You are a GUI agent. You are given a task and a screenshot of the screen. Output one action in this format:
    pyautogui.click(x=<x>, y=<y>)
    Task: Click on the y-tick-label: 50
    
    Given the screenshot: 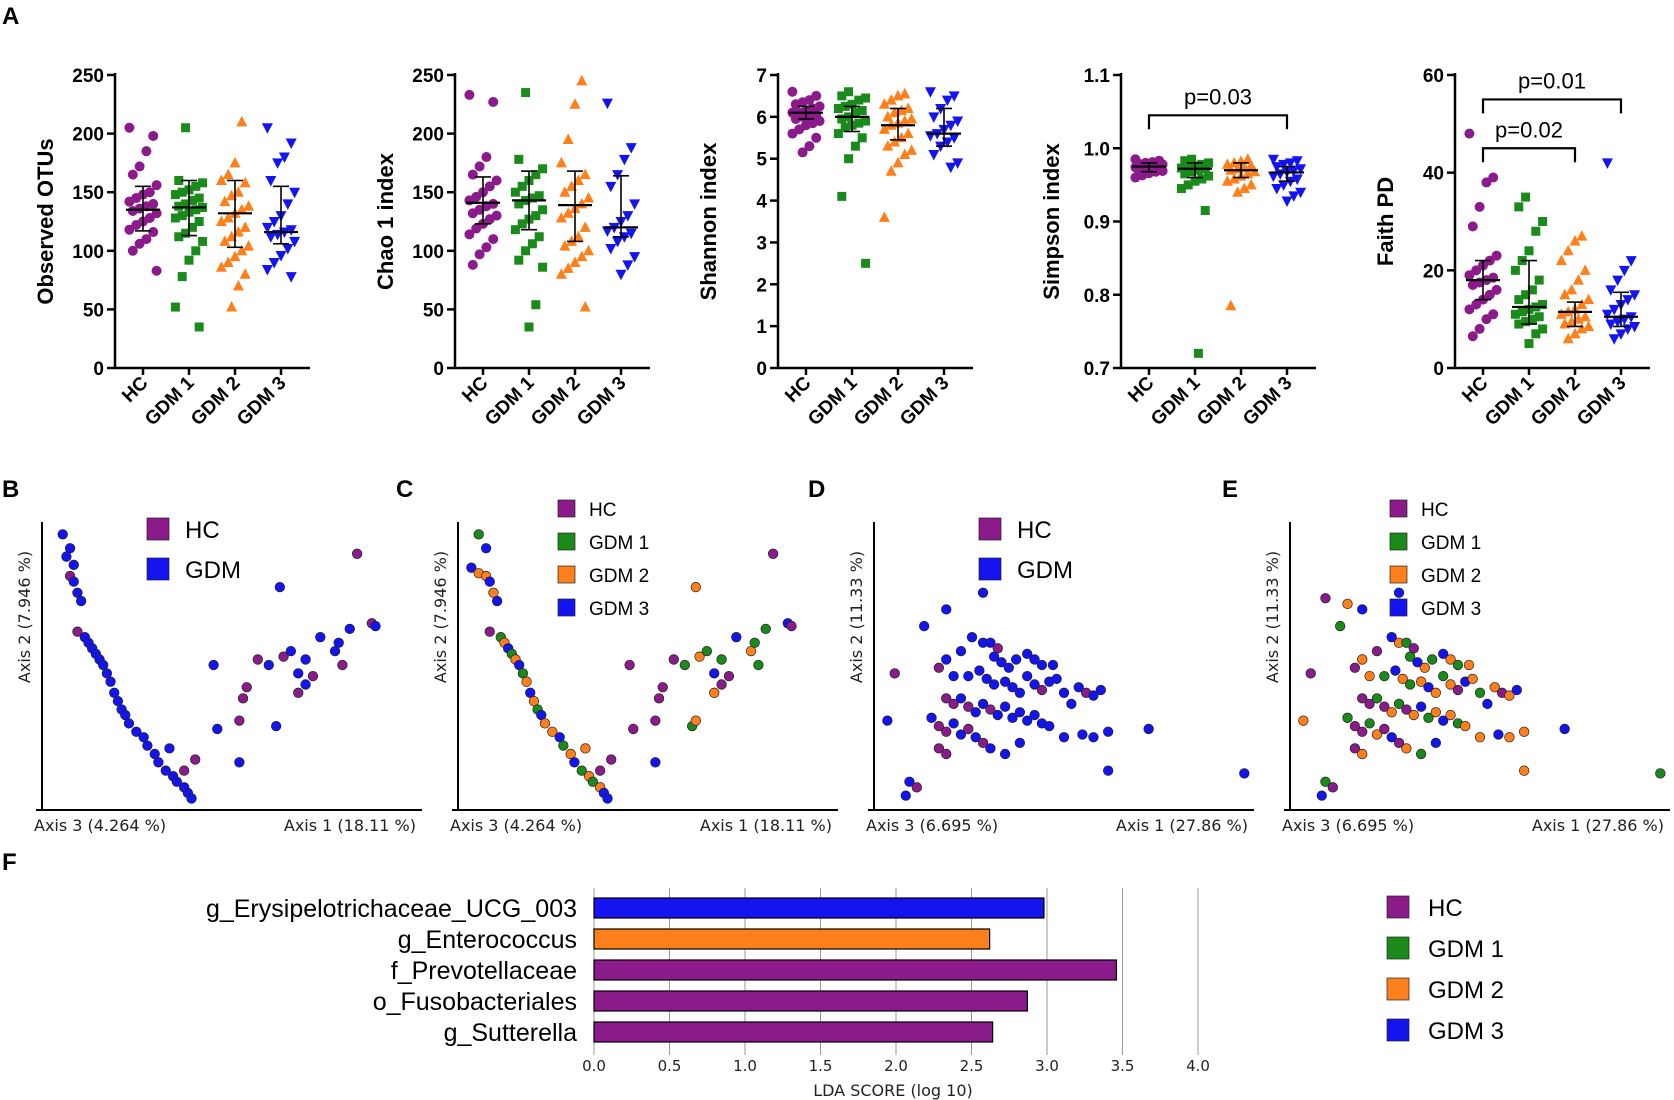 What is the action you would take?
    pyautogui.click(x=93, y=310)
    